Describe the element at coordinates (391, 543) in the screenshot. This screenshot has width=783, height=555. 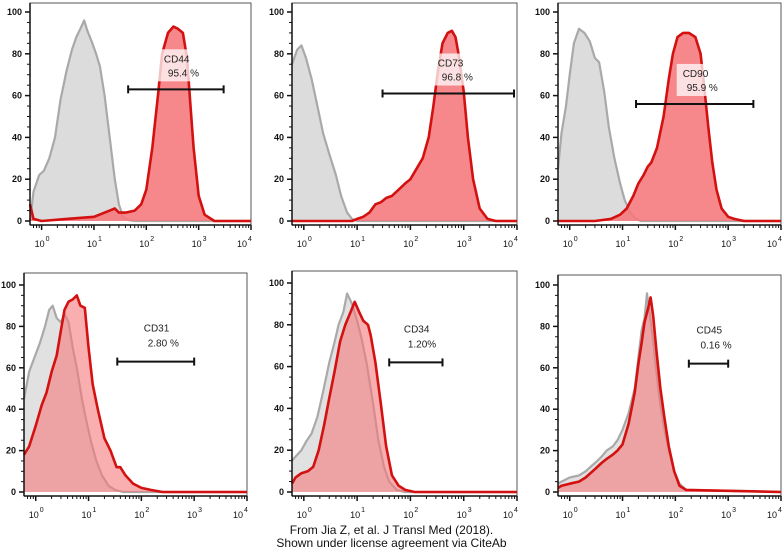
I see `caption-line-2: Shown under license agreement via CiteAb` at that location.